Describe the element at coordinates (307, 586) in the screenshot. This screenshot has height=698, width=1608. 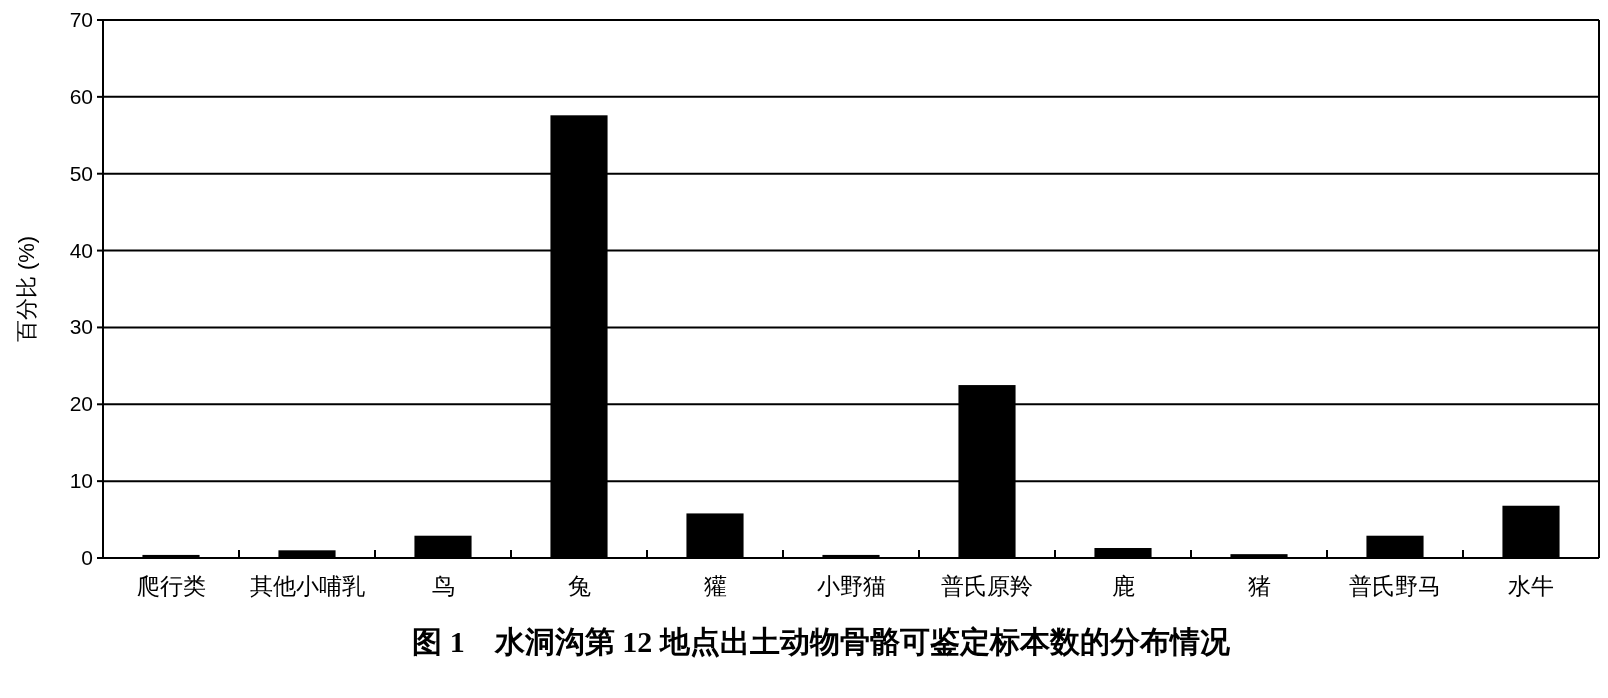
I see `x-tick-label: 其他小哺乳` at that location.